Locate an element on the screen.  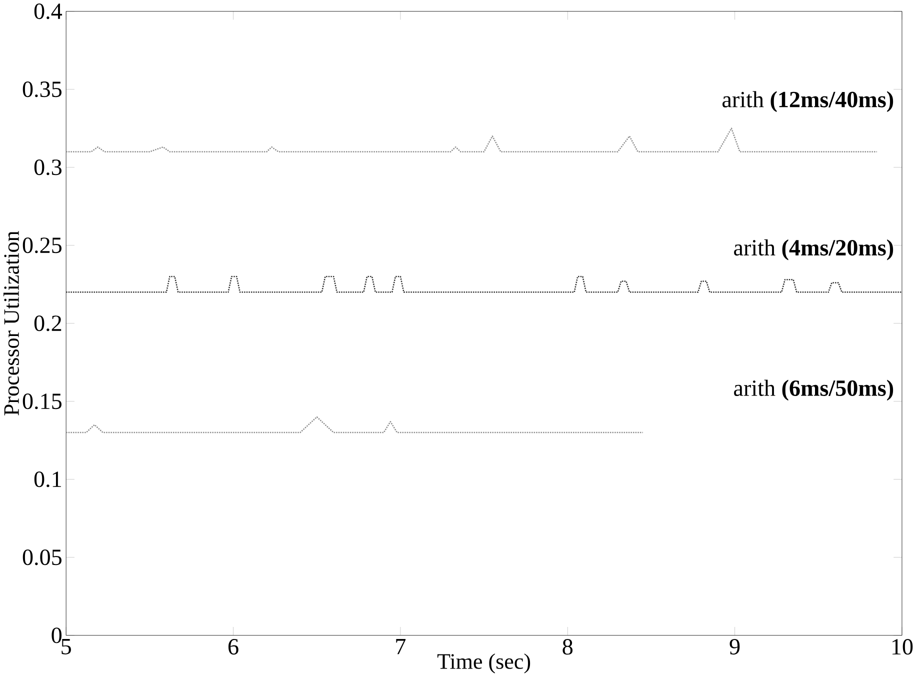
y-tick-label: 0.25 is located at coordinates (42, 246).